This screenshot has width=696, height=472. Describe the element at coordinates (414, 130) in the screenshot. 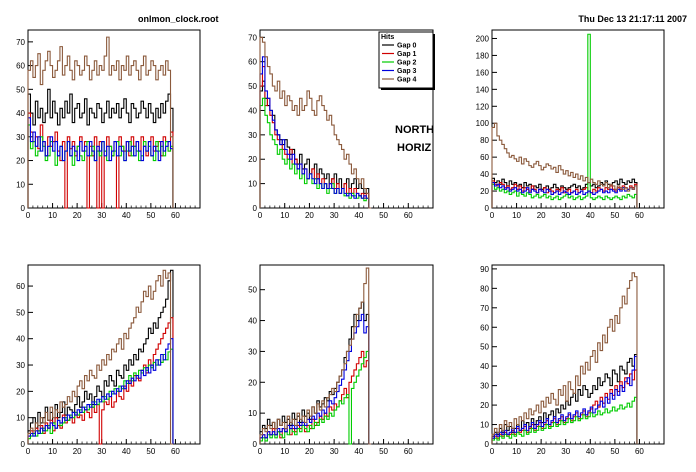

I see `annotation-north: NORTH` at that location.